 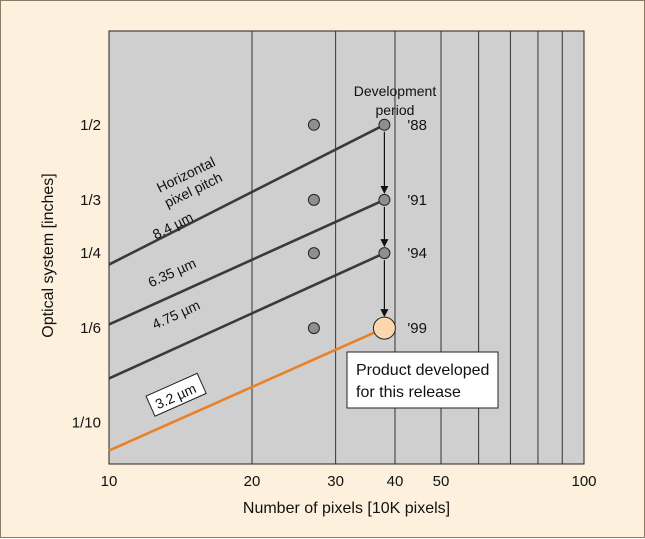 What do you see at coordinates (335, 481) in the screenshot?
I see `x-tick-label: 30` at bounding box center [335, 481].